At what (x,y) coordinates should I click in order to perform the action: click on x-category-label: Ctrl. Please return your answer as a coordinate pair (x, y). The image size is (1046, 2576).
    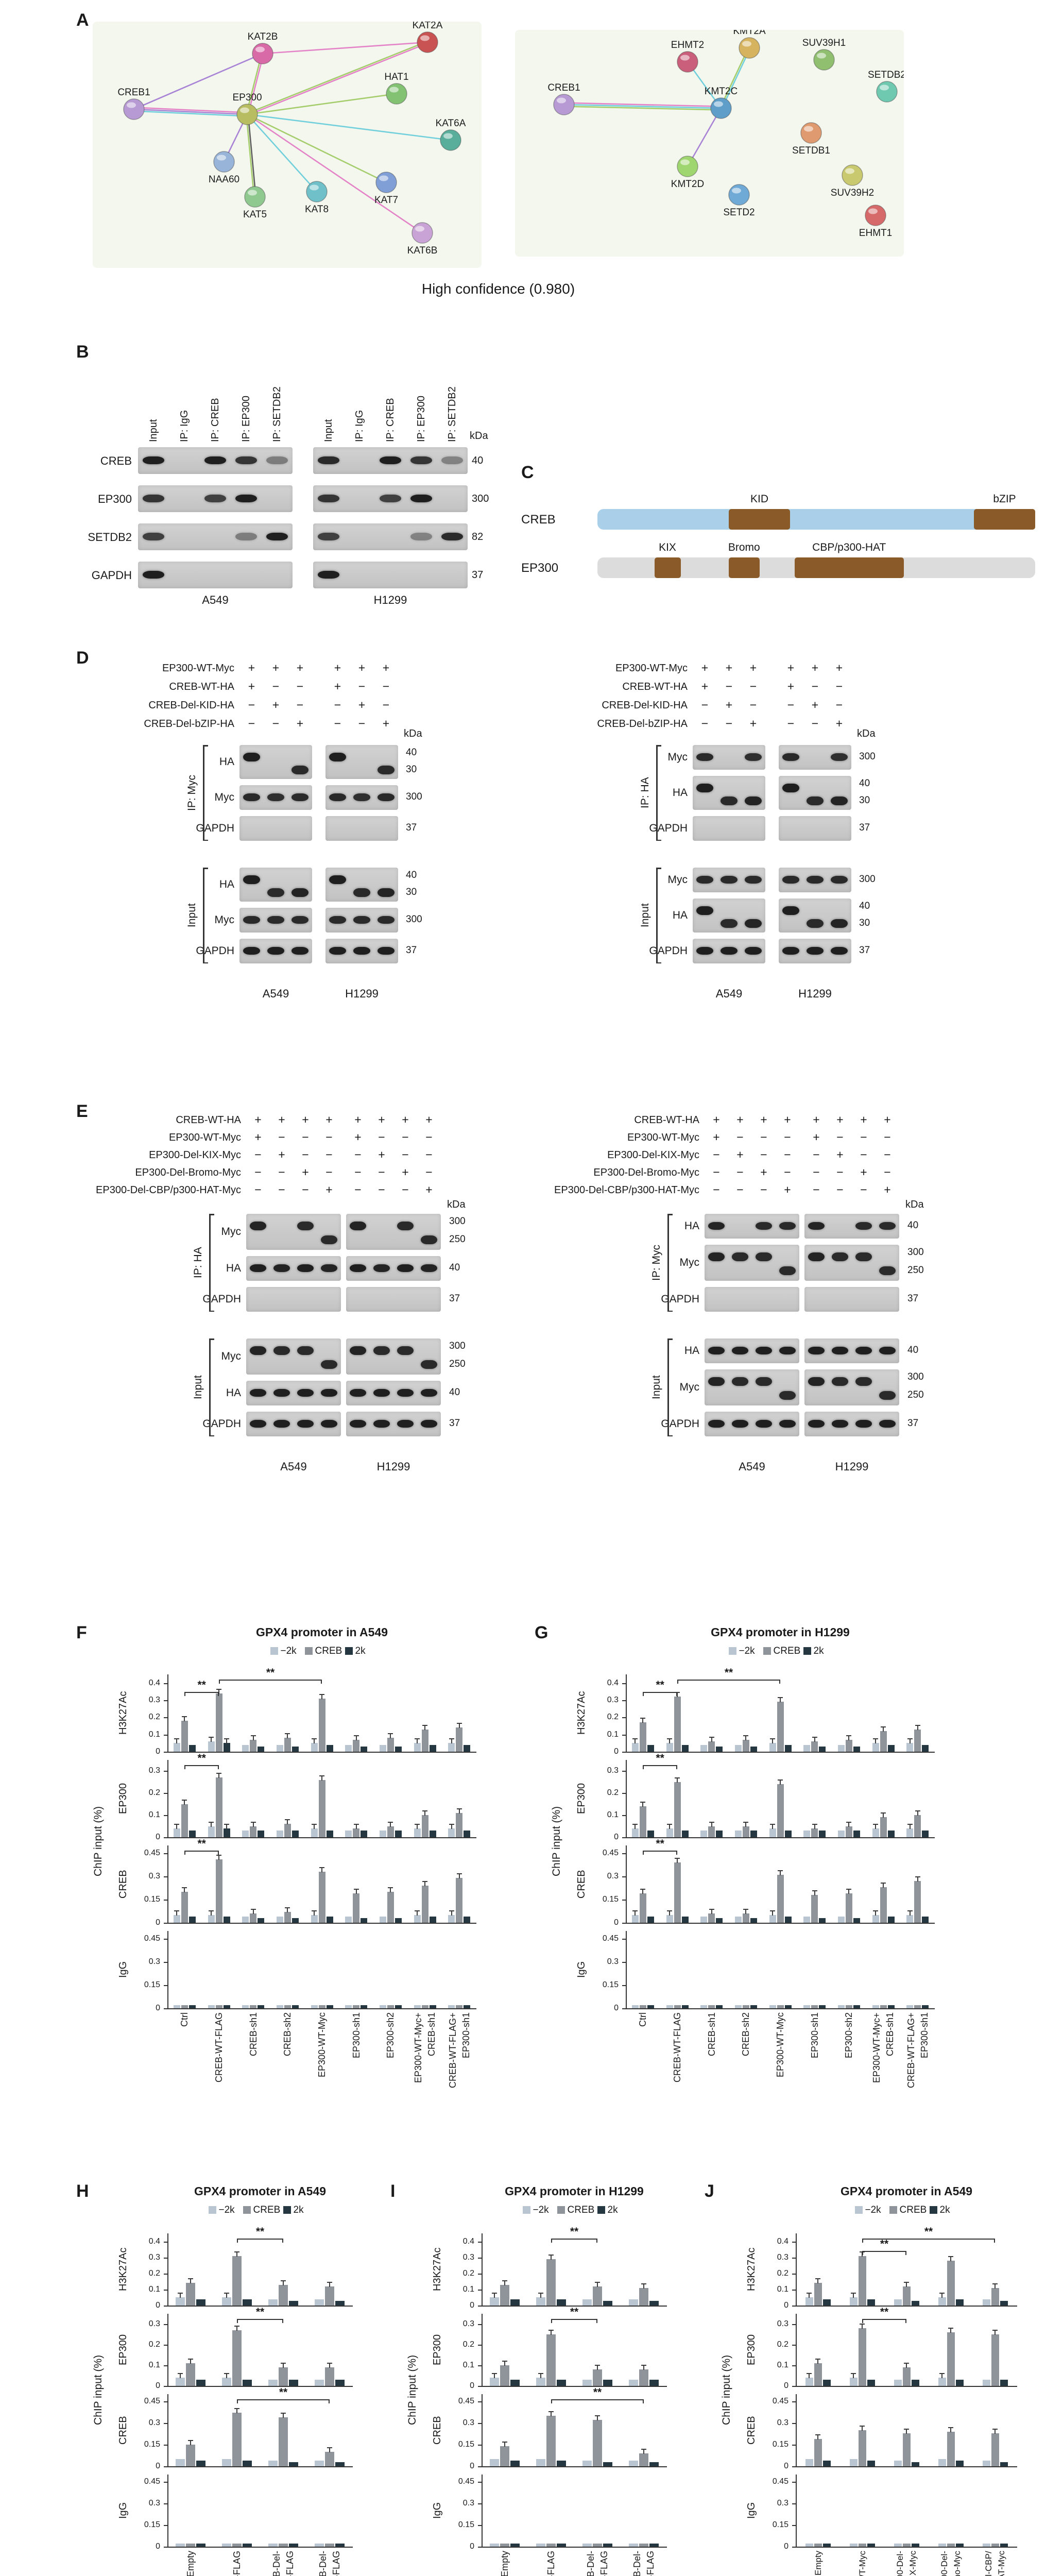
    Looking at the image, I should click on (643, 2020).